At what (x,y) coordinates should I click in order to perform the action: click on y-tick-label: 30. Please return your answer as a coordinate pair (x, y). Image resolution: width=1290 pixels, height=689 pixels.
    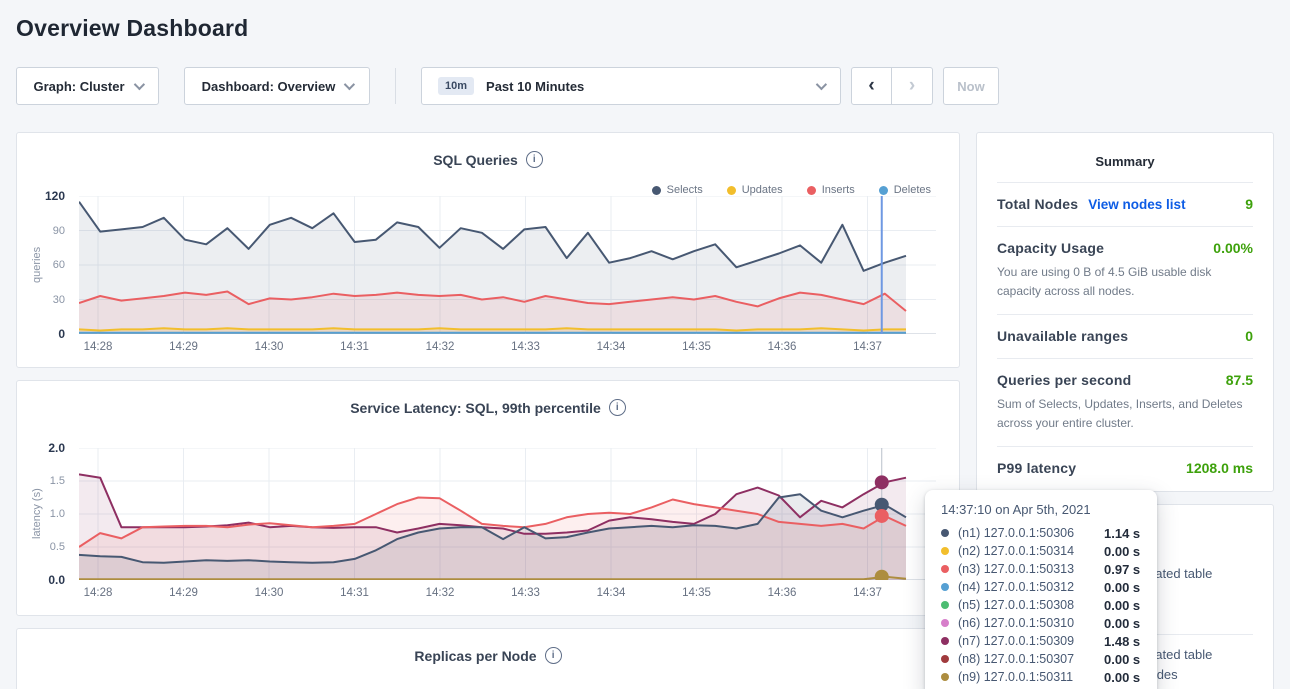
    Looking at the image, I should click on (58, 299).